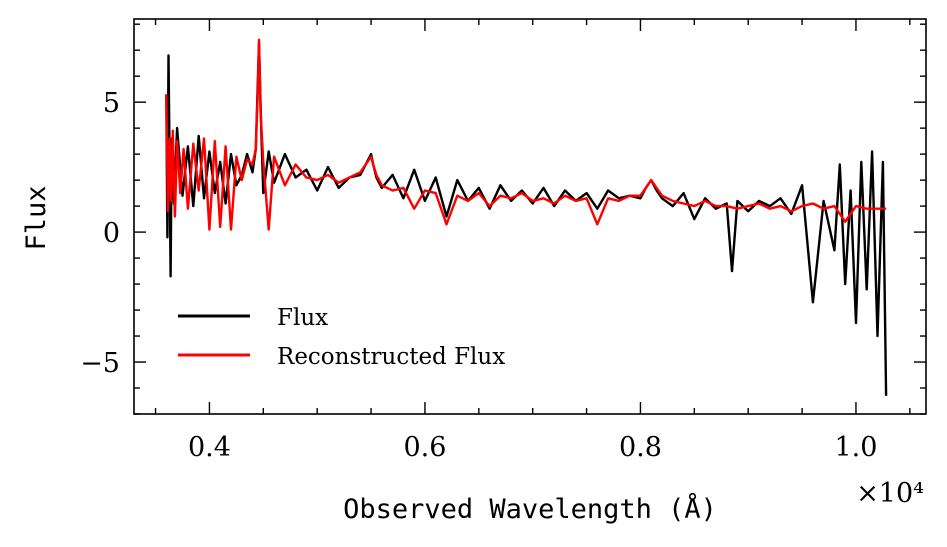  What do you see at coordinates (640, 447) in the screenshot?
I see `x-tick-label: 0.8` at bounding box center [640, 447].